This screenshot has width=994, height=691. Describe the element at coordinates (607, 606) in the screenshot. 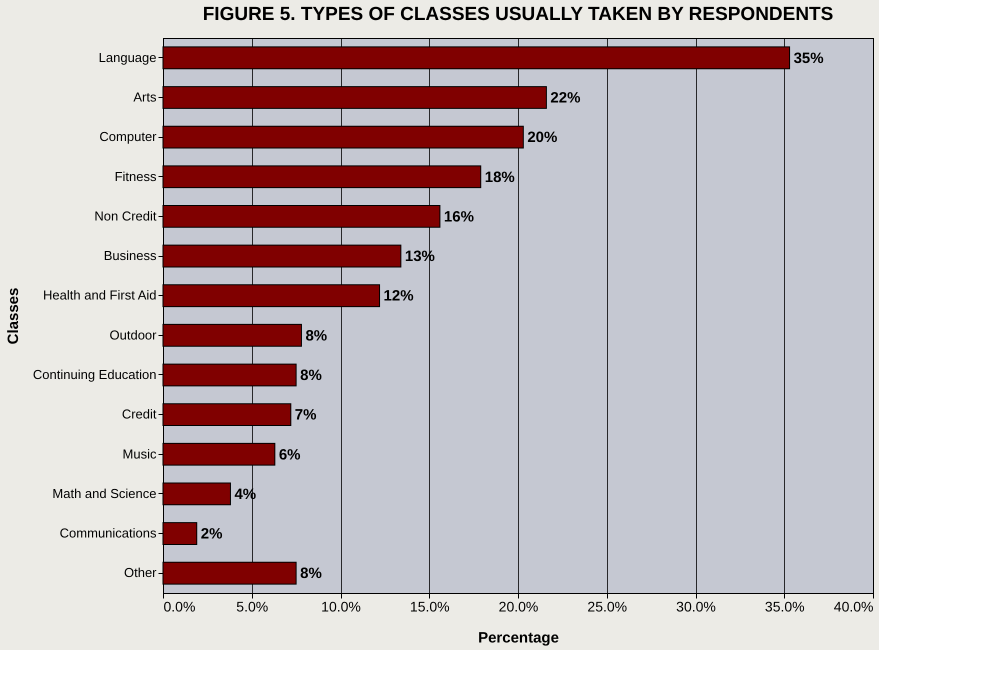

I see `x-tick-label: 25.0%` at that location.